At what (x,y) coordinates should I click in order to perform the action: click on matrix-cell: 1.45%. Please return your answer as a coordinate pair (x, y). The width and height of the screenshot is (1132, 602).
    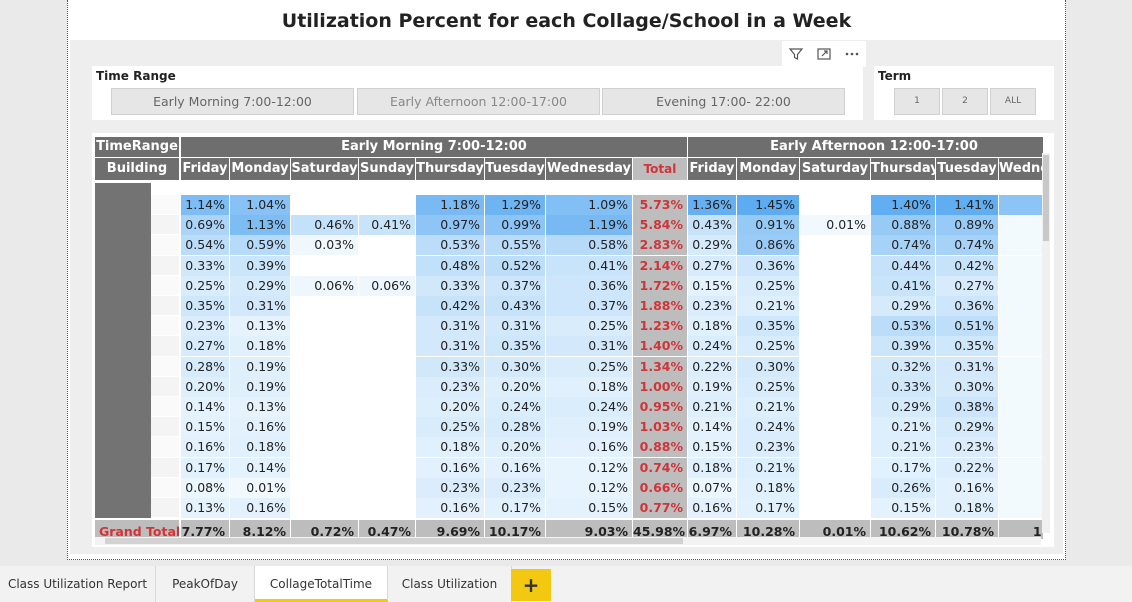
    Looking at the image, I should click on (768, 205).